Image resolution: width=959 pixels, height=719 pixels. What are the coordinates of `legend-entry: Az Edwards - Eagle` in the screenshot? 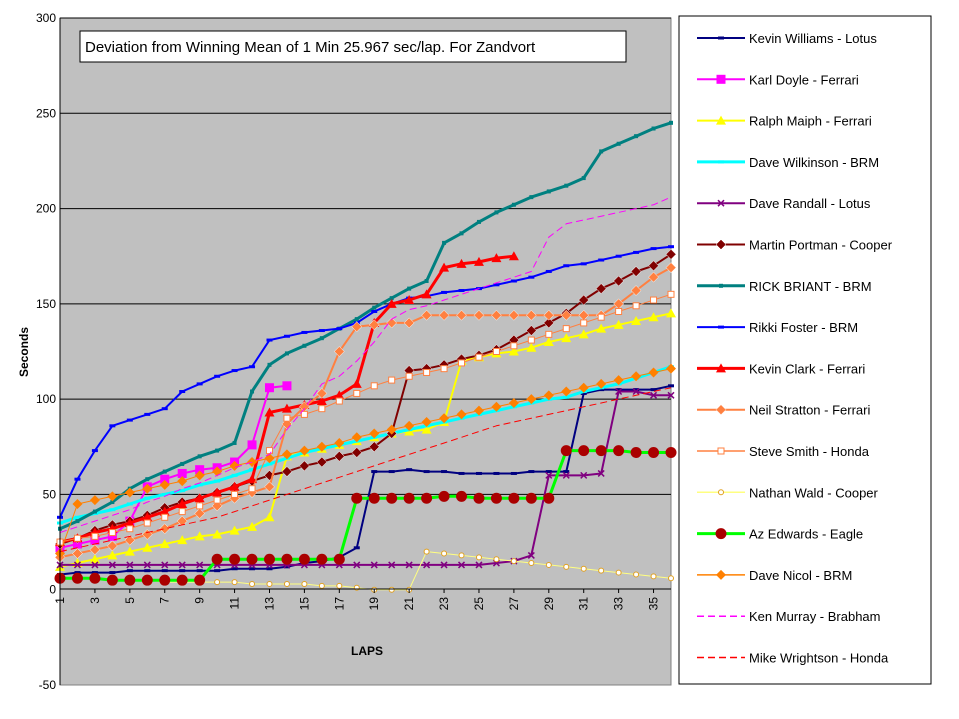 It's located at (780, 534).